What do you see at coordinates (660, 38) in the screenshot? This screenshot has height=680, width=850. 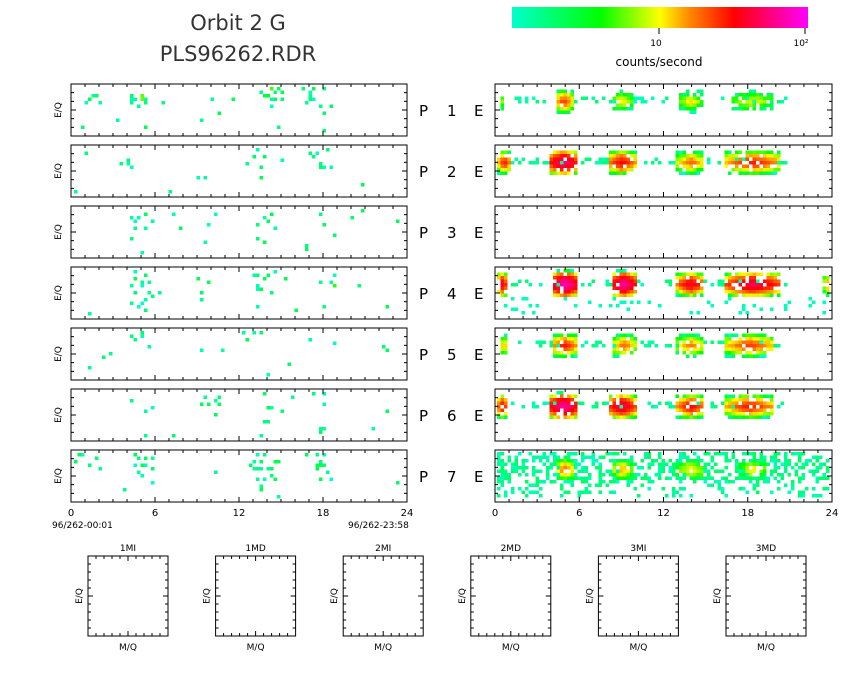 I see `colorbar: 10 10² counts/second` at bounding box center [660, 38].